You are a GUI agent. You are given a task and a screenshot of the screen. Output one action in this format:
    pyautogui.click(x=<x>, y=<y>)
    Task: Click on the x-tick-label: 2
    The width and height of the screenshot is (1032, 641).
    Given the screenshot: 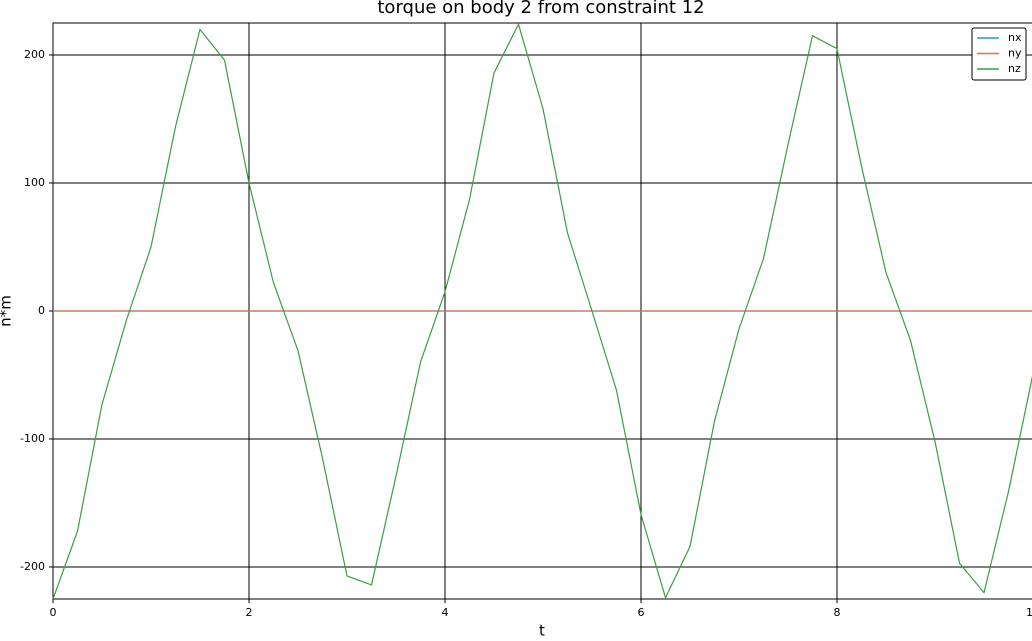 What is the action you would take?
    pyautogui.click(x=249, y=612)
    